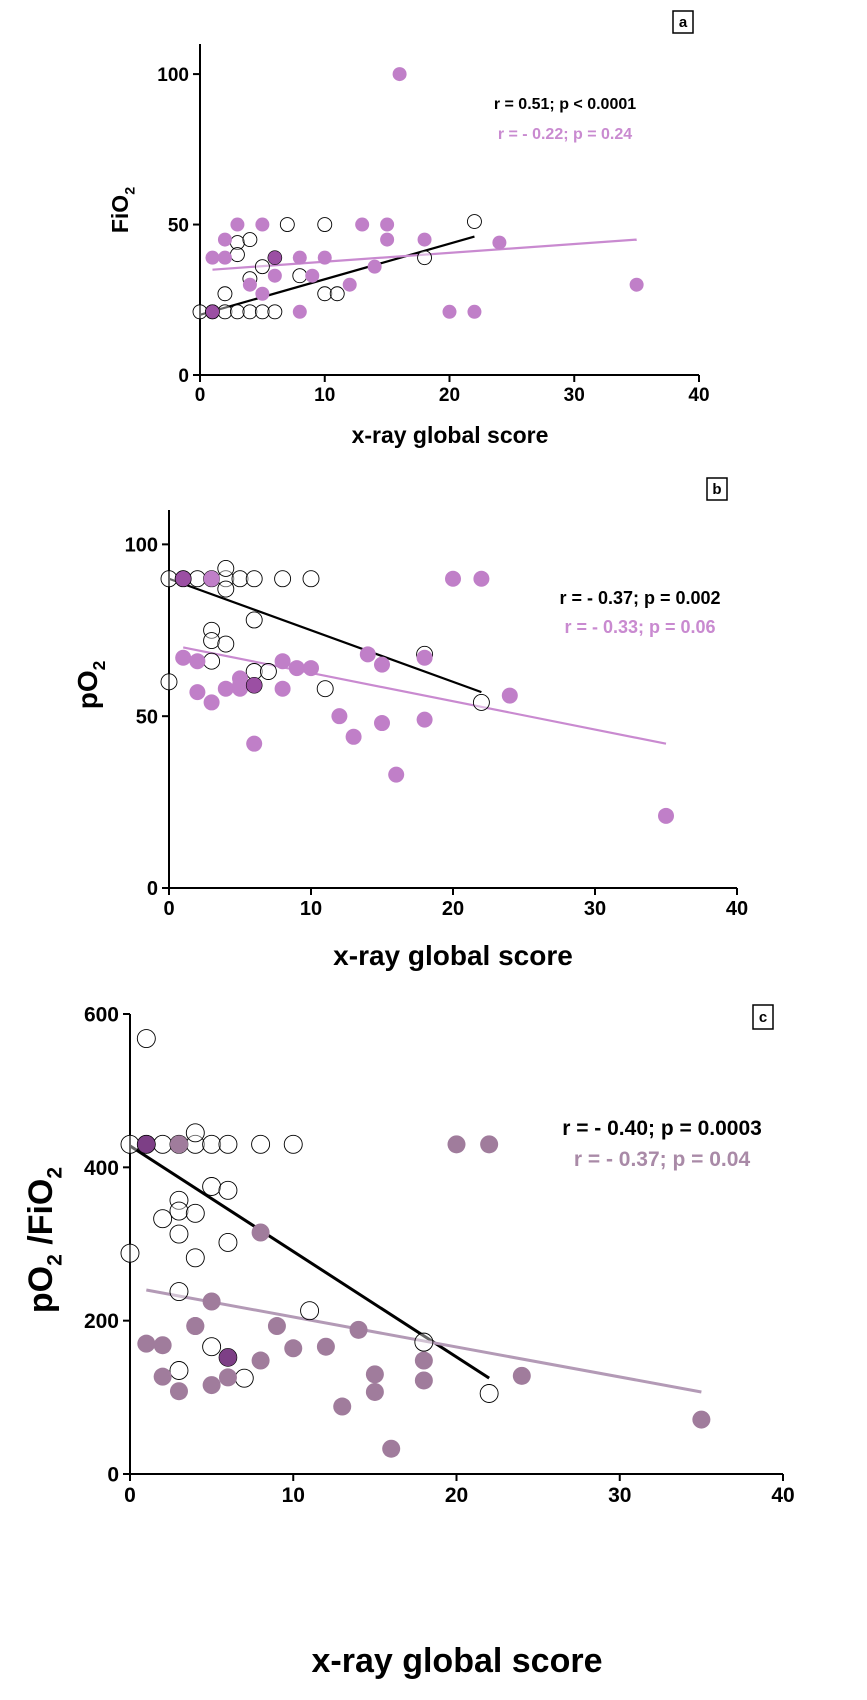 The image size is (867, 1700). Describe the element at coordinates (147, 717) in the screenshot. I see `y-tick-label: 50` at that location.